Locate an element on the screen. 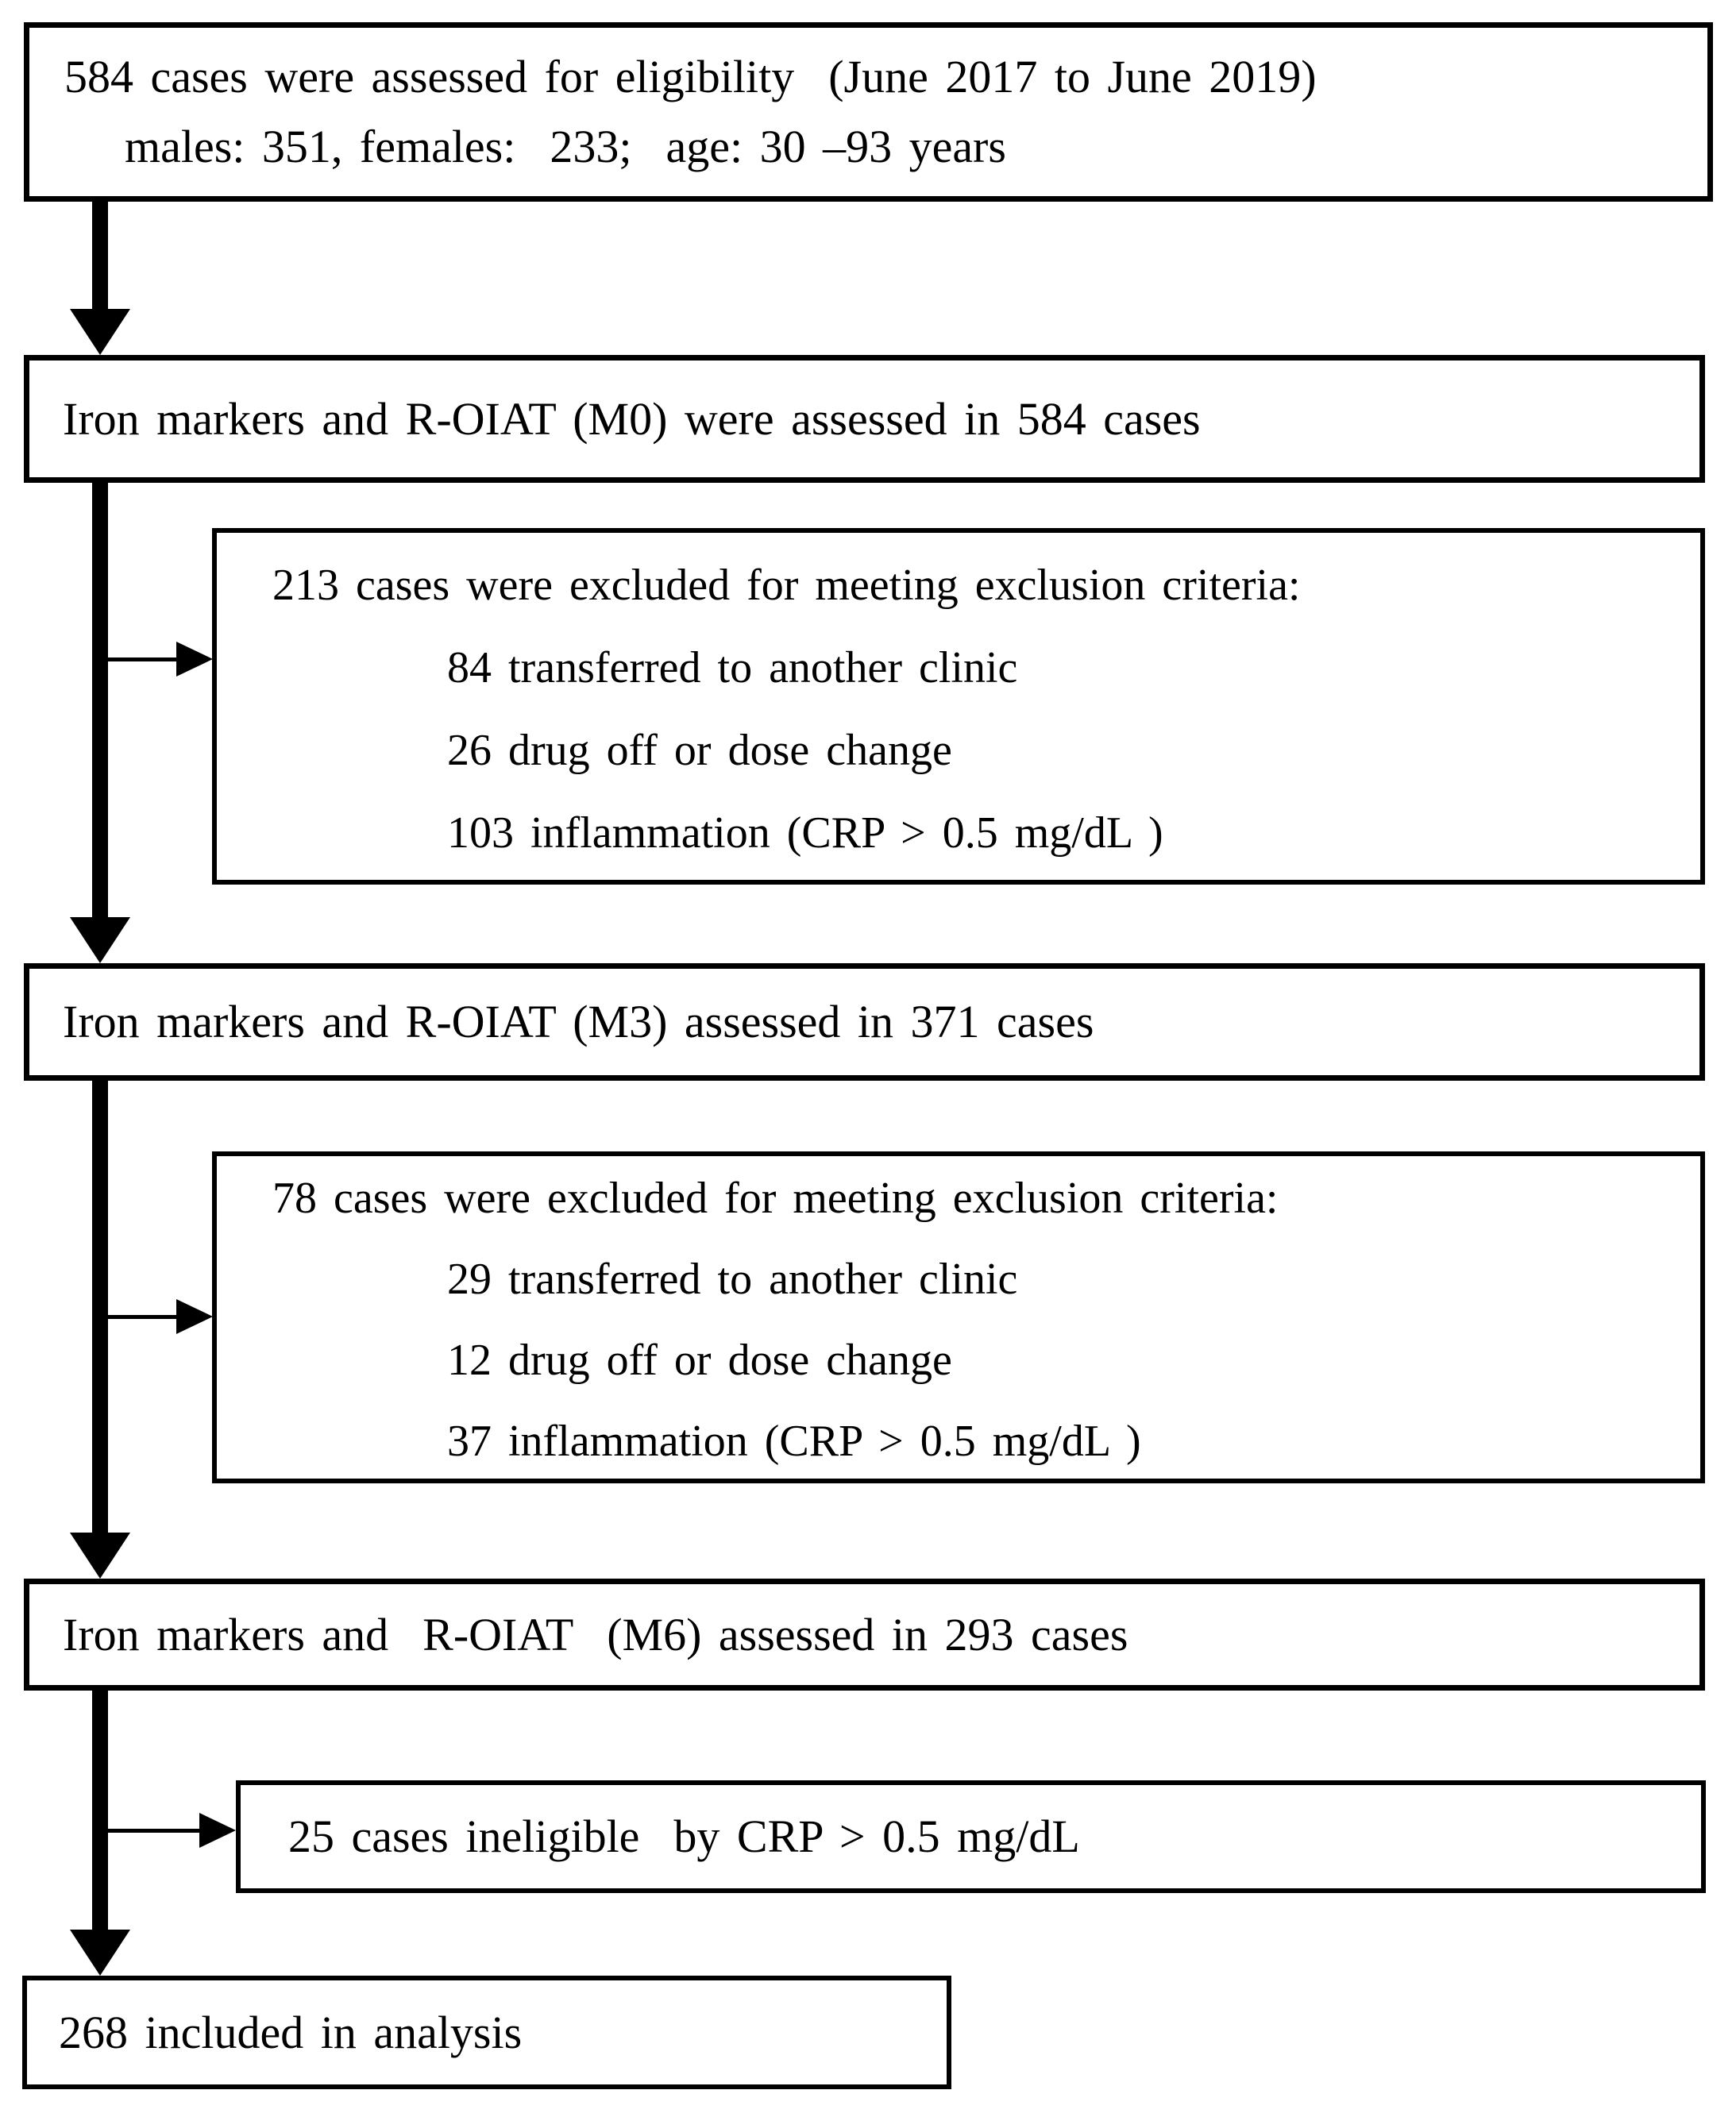 The image size is (1736, 2117). exclusion1-item-inflammation: 103 inflammation (CRP > 0.5 mg/dL ) is located at coordinates (805, 833).